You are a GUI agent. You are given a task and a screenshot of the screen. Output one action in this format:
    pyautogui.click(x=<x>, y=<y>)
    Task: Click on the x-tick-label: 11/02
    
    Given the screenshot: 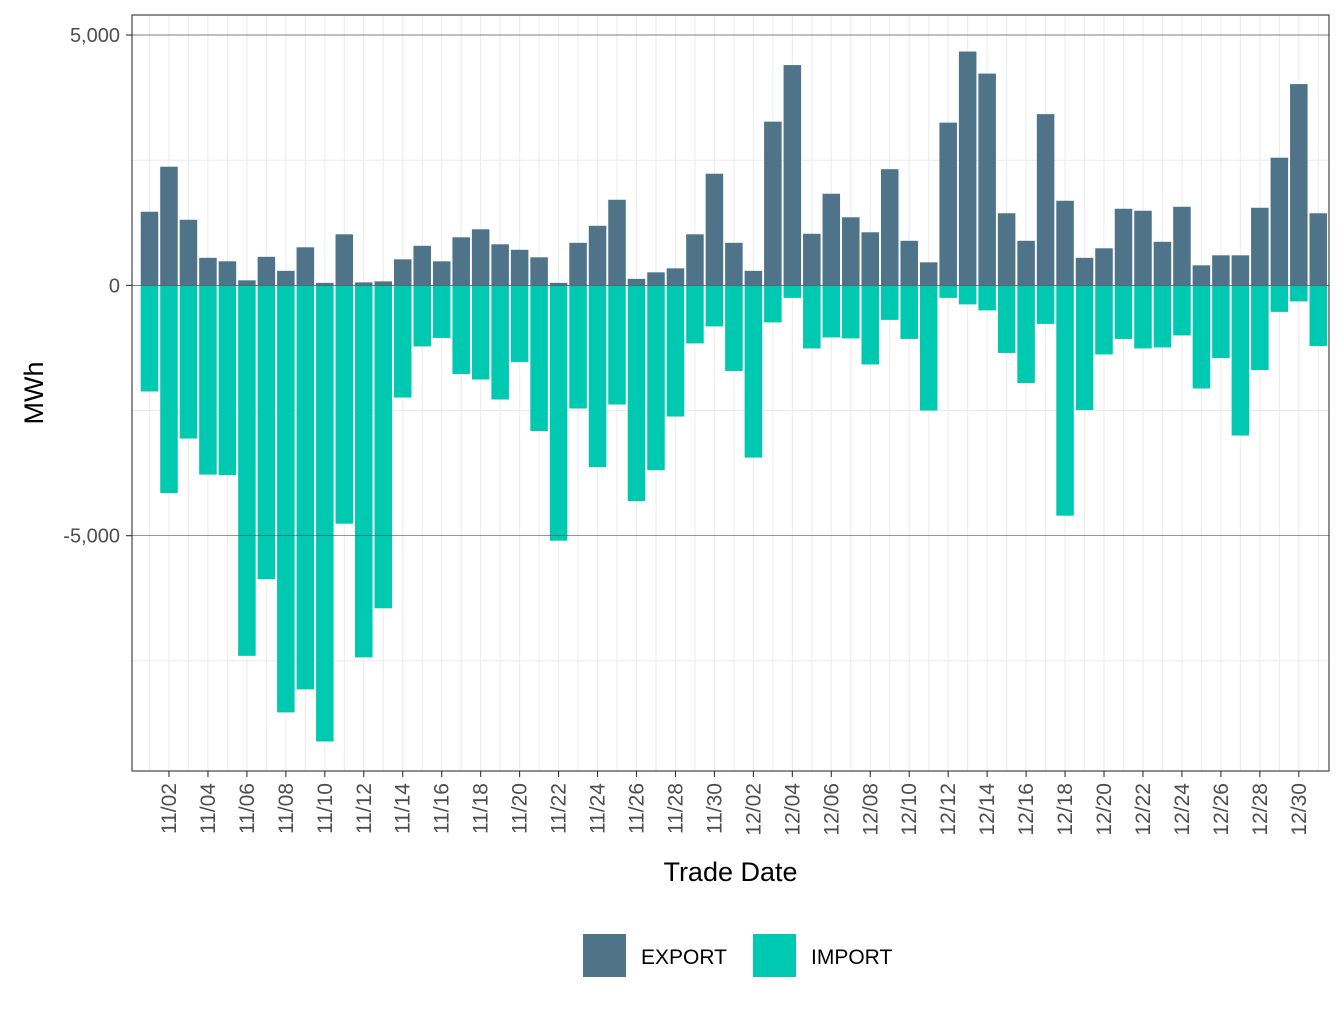 What is the action you would take?
    pyautogui.click(x=169, y=808)
    